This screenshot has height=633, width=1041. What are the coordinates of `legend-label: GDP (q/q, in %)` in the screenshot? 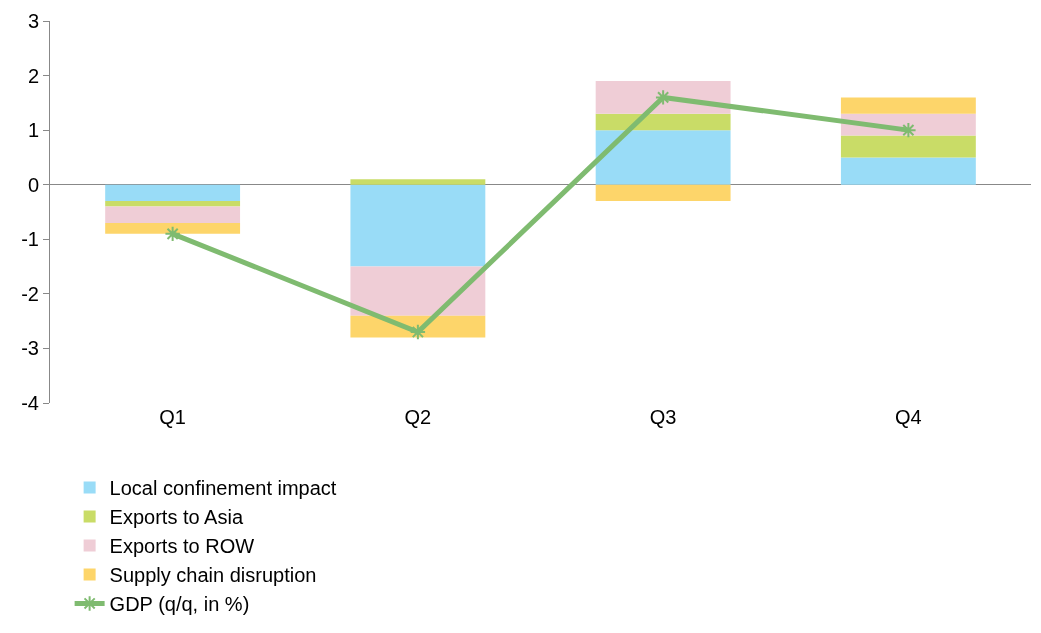 It's located at (179, 604).